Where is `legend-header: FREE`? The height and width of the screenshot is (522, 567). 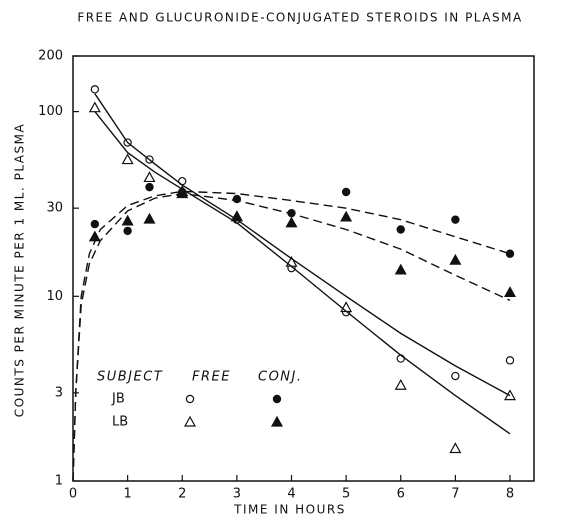 legend-header: FREE is located at coordinates (211, 377).